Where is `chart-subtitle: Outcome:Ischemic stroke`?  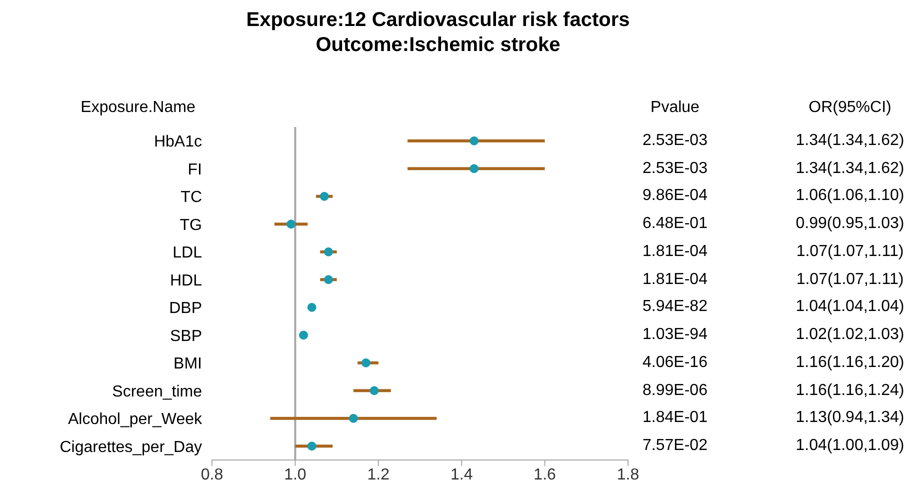 chart-subtitle: Outcome:Ischemic stroke is located at coordinates (438, 45).